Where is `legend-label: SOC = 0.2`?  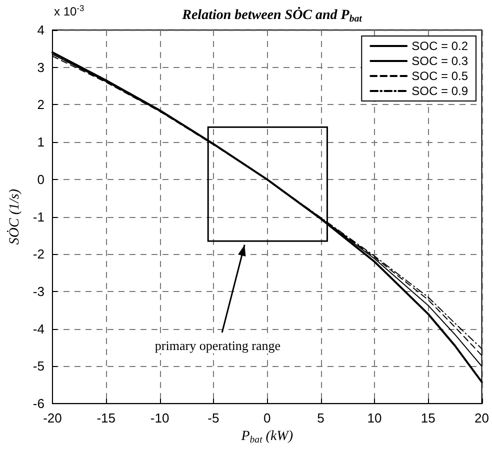 legend-label: SOC = 0.2 is located at coordinates (440, 46).